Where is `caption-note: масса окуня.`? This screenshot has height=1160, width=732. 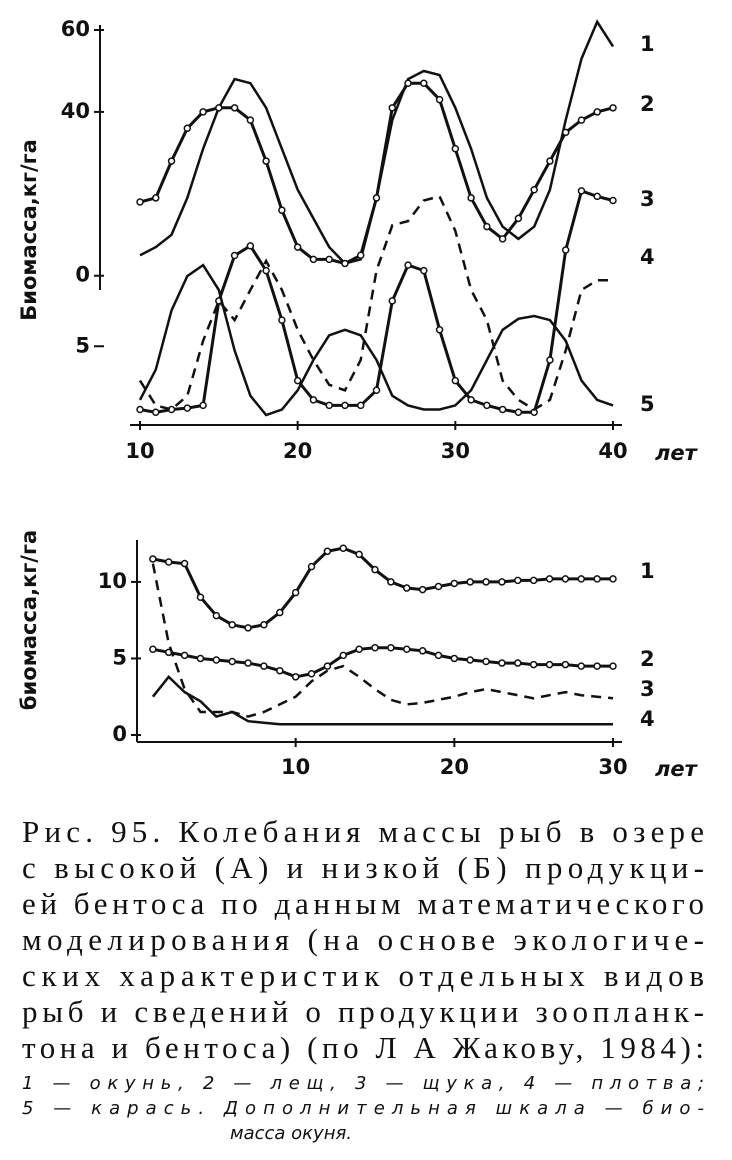 caption-note: масса окуня. is located at coordinates (291, 1133).